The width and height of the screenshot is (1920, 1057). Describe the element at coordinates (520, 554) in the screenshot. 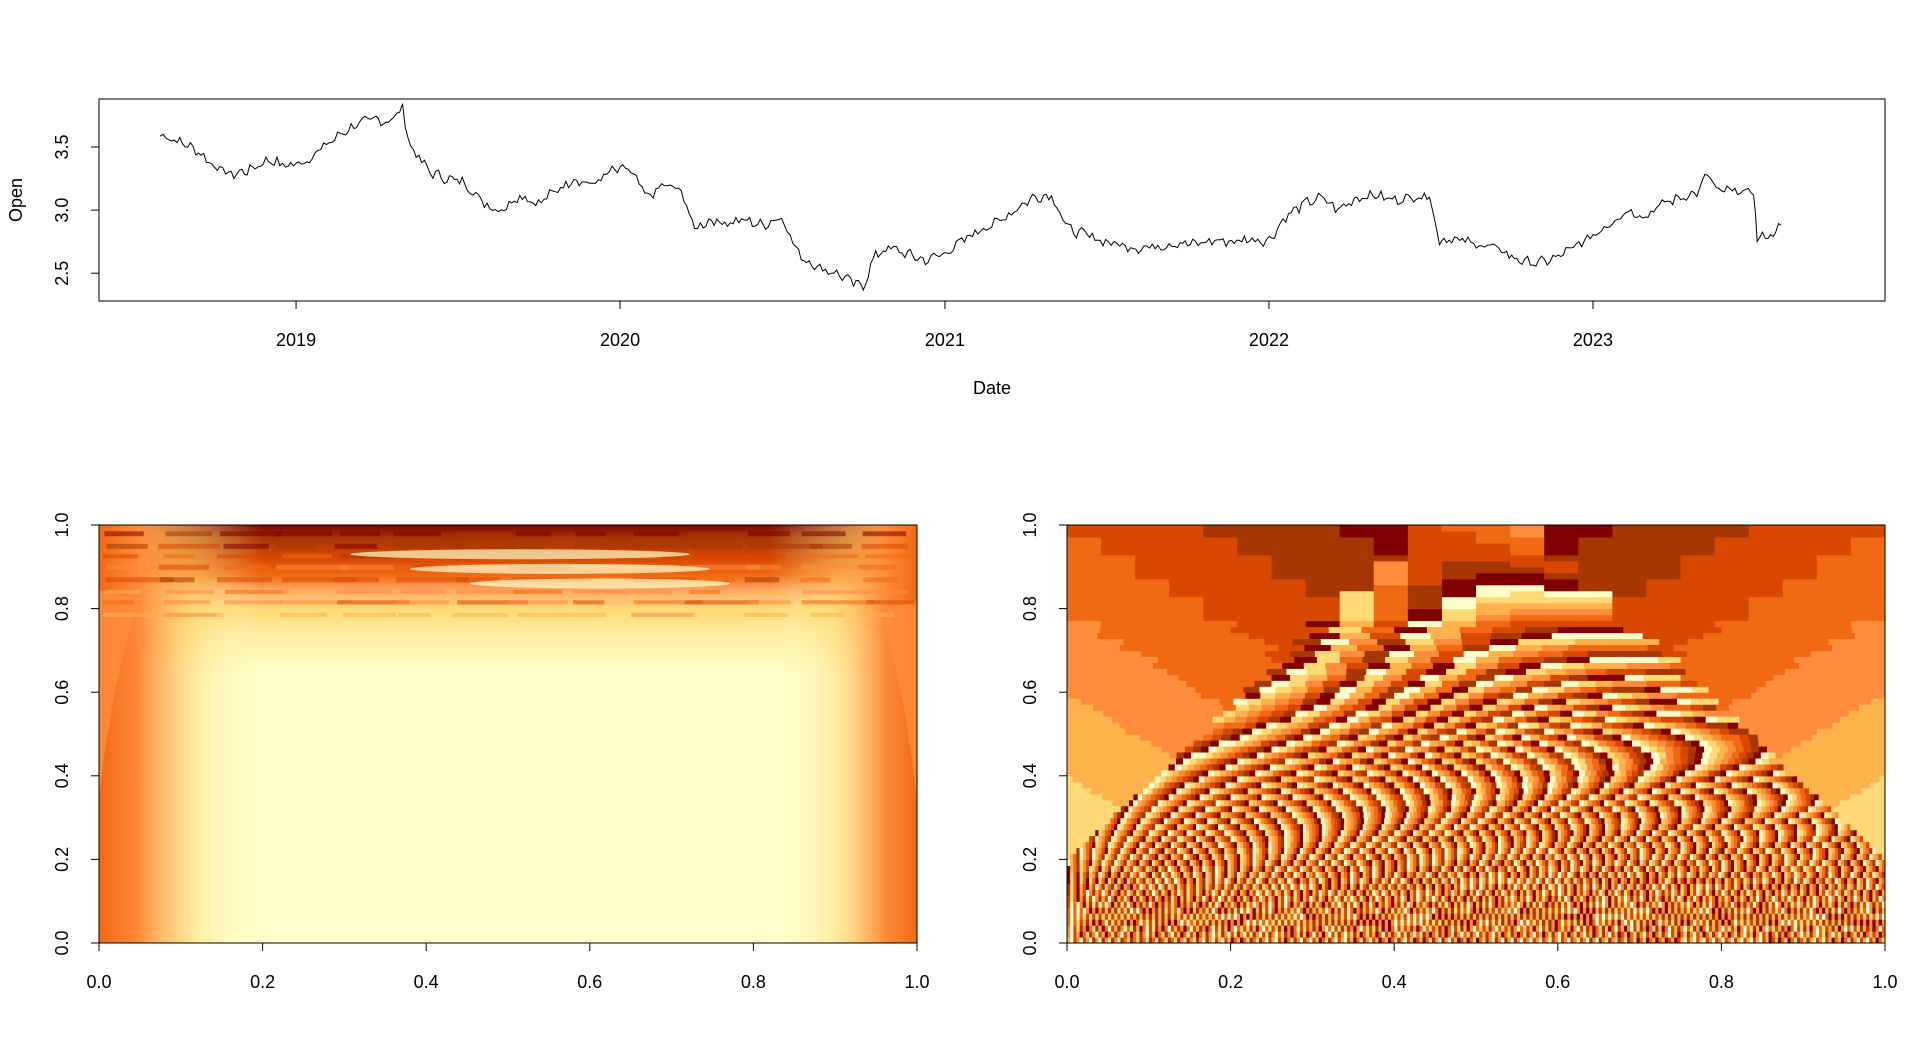

I see `power-light-streak` at that location.